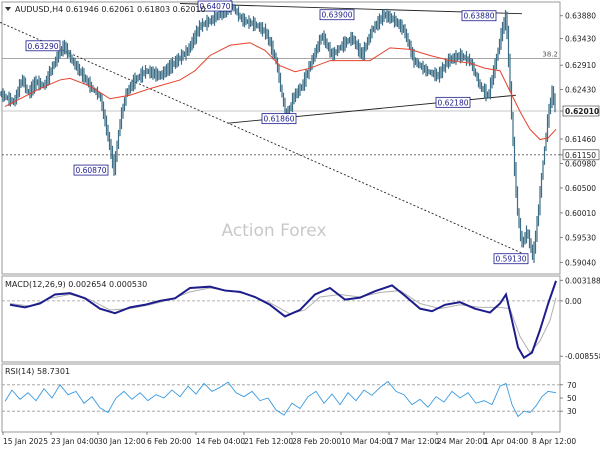 This screenshot has width=600, height=450. What do you see at coordinates (580, 65) in the screenshot?
I see `price-tick-label: 0.62910` at bounding box center [580, 65].